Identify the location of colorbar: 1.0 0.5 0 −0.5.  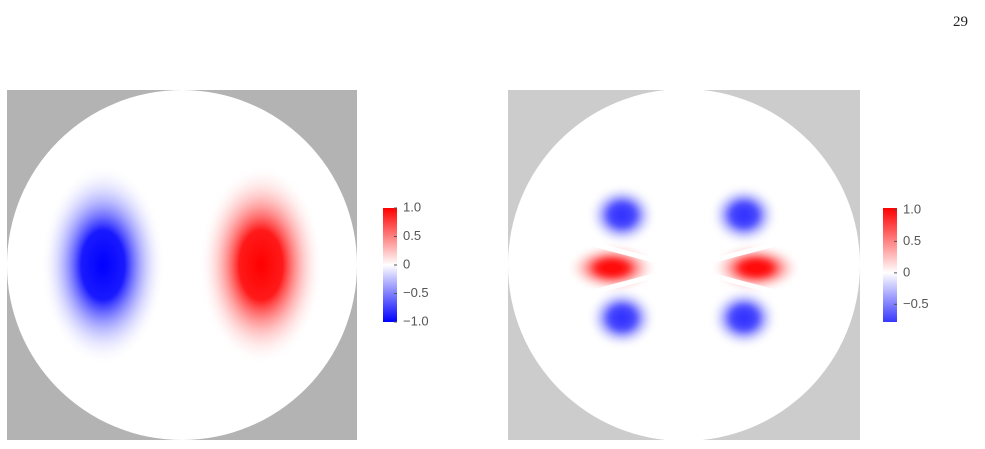
(906, 261).